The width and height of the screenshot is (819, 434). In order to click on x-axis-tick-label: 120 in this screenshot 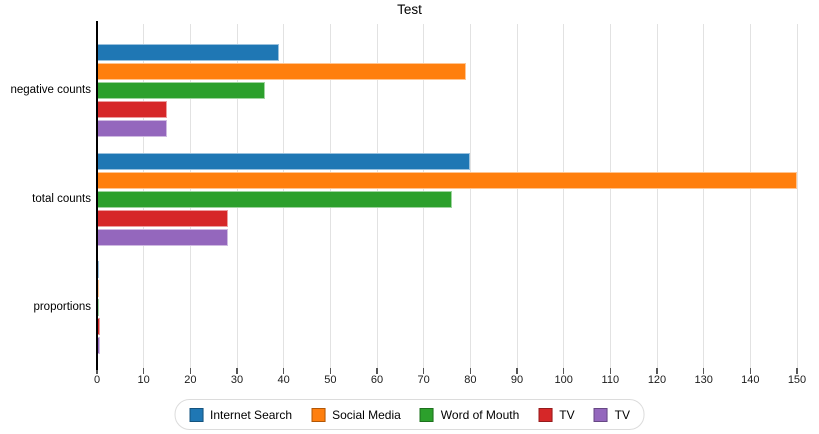, I will do `click(657, 380)`.